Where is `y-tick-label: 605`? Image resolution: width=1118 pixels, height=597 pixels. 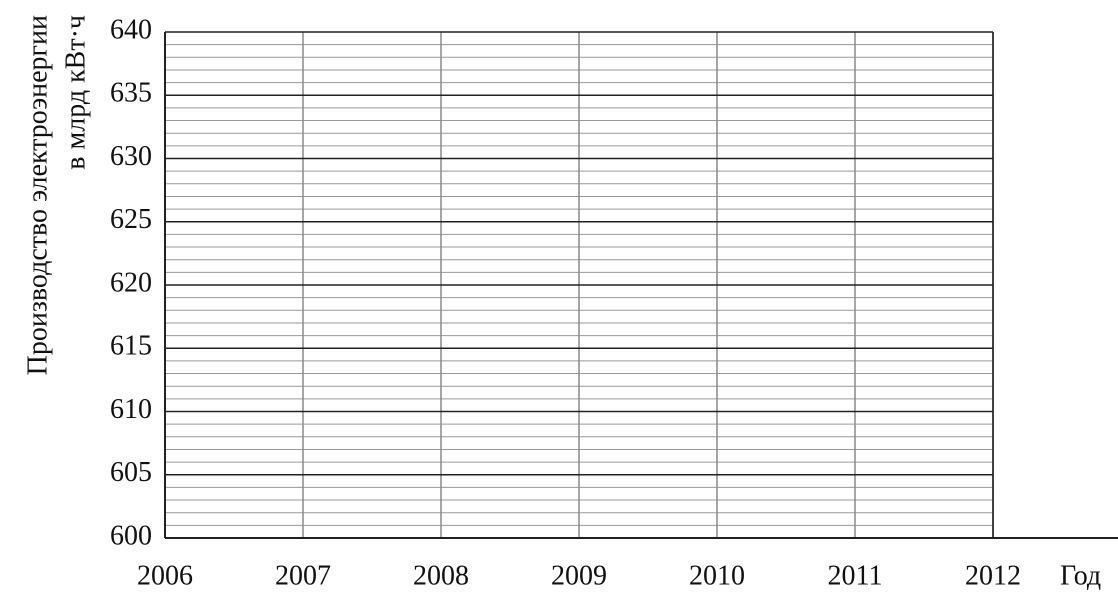 y-tick-label: 605 is located at coordinates (131, 472).